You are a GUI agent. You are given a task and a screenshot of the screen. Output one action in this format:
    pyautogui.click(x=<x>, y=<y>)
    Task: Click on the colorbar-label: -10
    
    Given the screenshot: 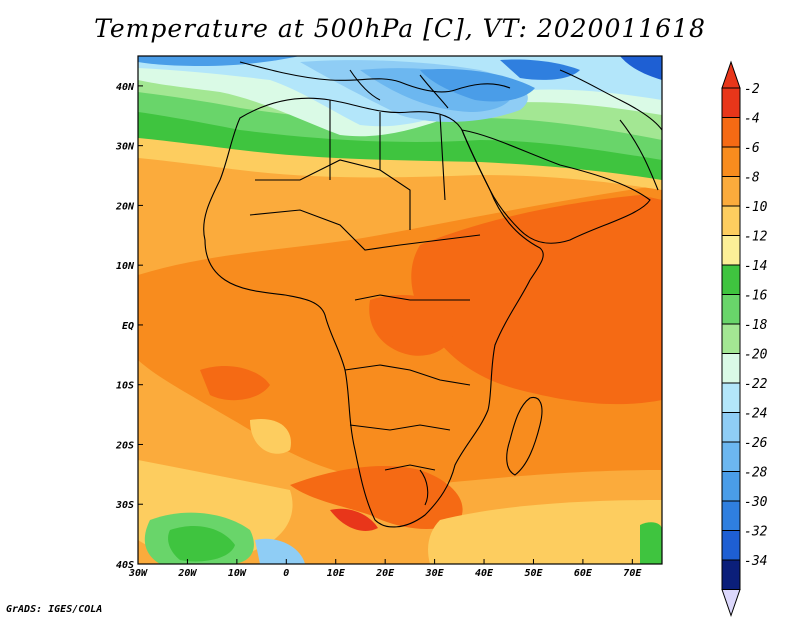 What is the action you would take?
    pyautogui.click(x=756, y=207)
    